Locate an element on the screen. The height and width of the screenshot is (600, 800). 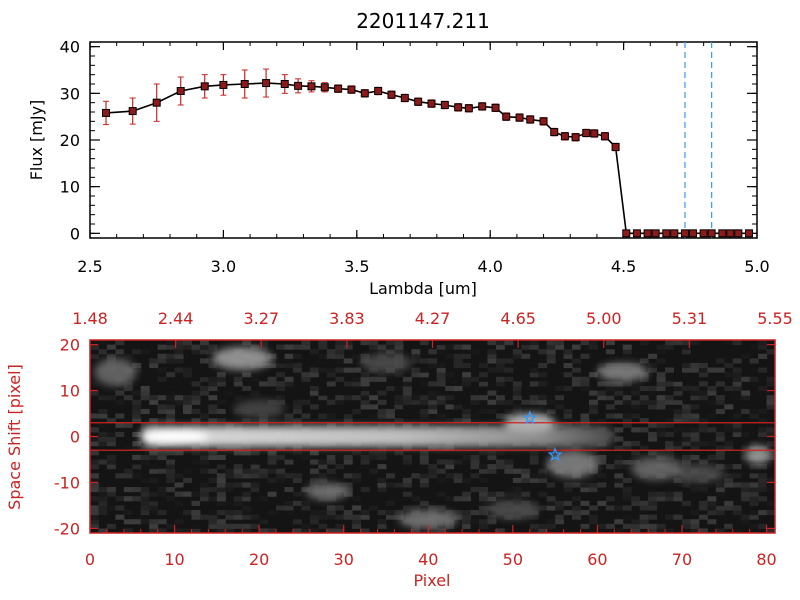
image-y-axis-label: Space Shift [pixel] is located at coordinates (14, 437).